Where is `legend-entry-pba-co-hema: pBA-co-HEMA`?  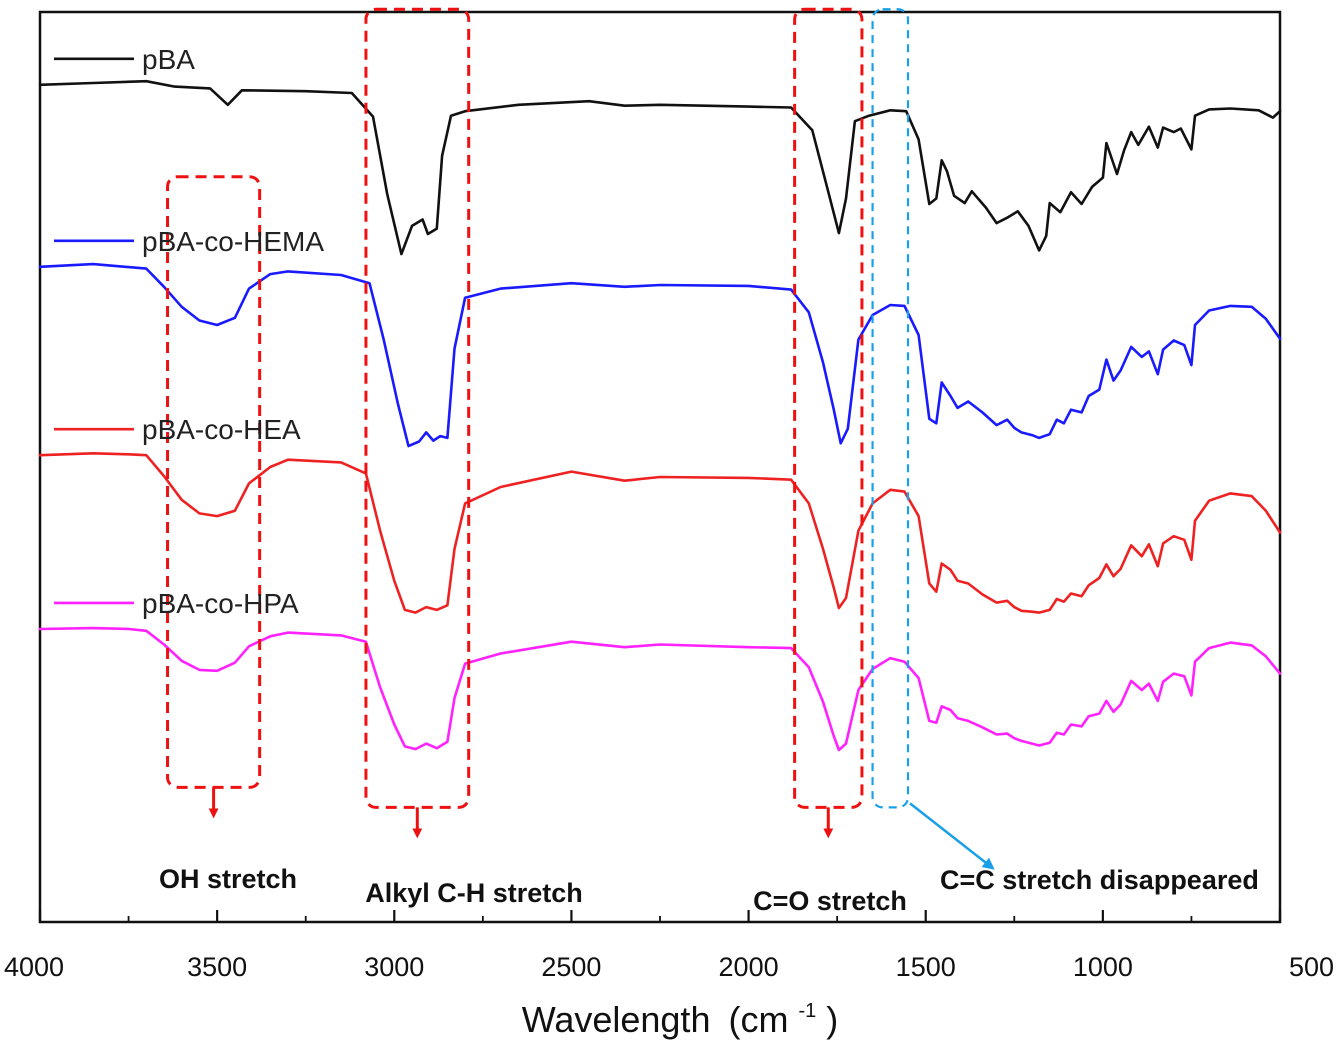 legend-entry-pba-co-hema: pBA-co-HEMA is located at coordinates (189, 241).